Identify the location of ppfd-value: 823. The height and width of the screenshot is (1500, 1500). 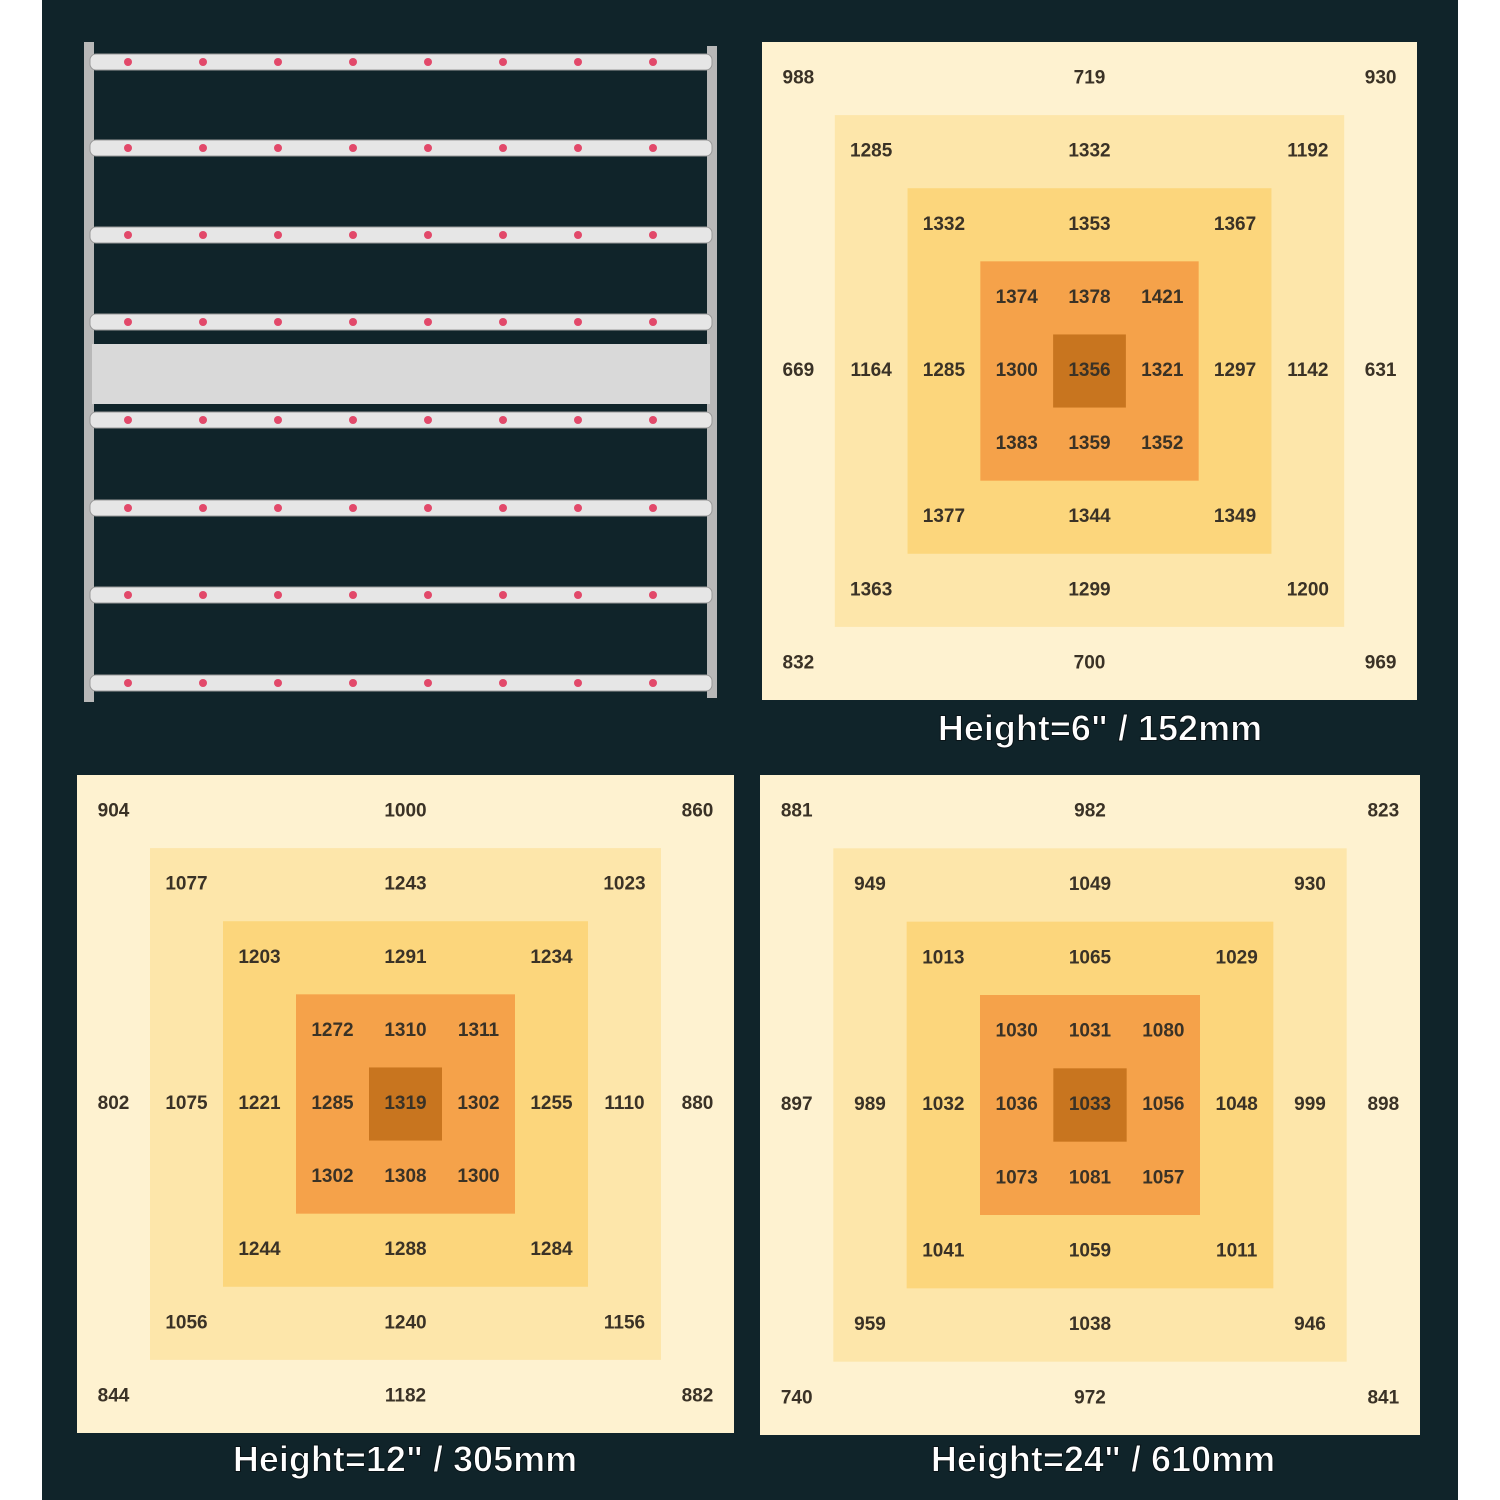
(1383, 811).